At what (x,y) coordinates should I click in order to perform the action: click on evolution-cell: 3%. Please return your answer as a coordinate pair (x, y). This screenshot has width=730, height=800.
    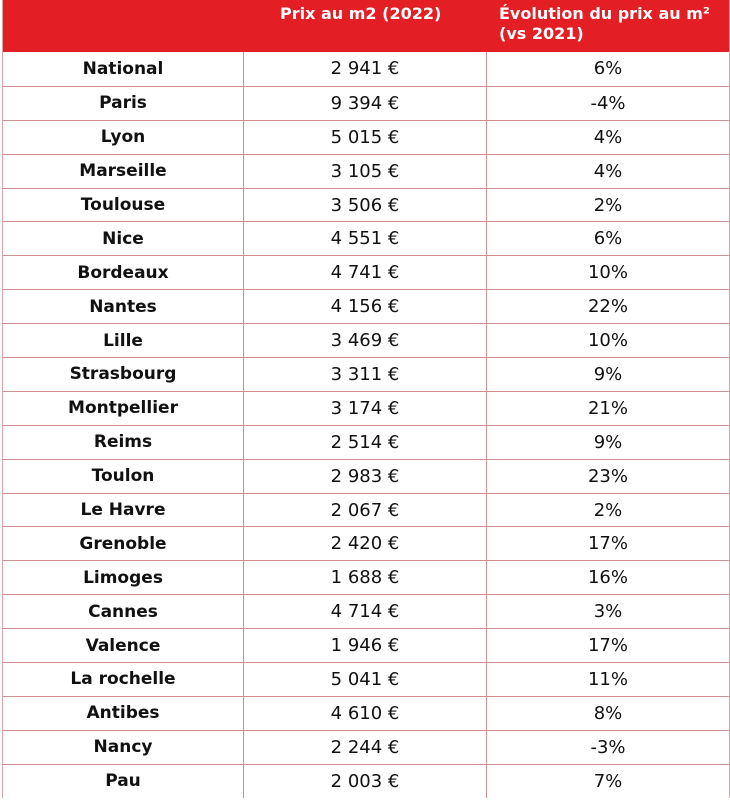
    Looking at the image, I should click on (608, 612).